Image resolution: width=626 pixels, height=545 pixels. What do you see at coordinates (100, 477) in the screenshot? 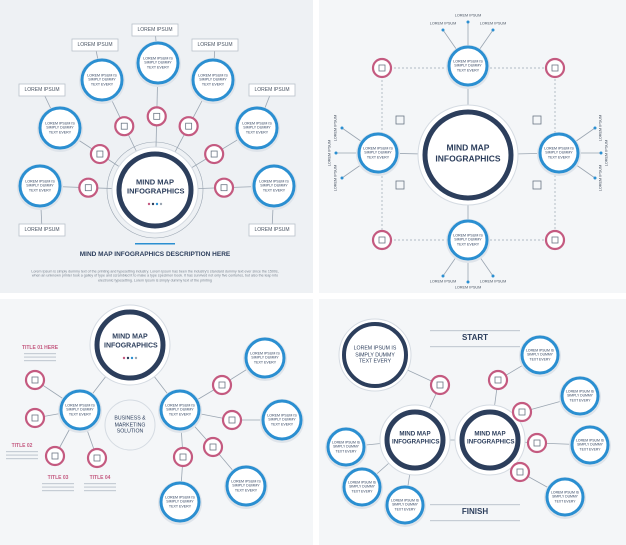
I see `section-title: TITLE 04` at bounding box center [100, 477].